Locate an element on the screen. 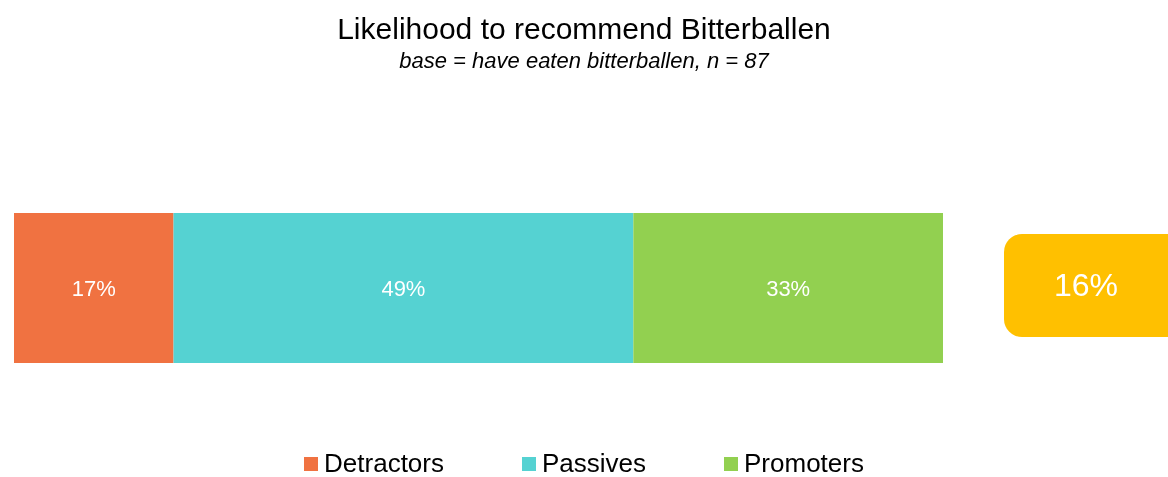 This screenshot has height=477, width=1168. chart-title: Likelihood to recommend Bitterballen is located at coordinates (584, 29).